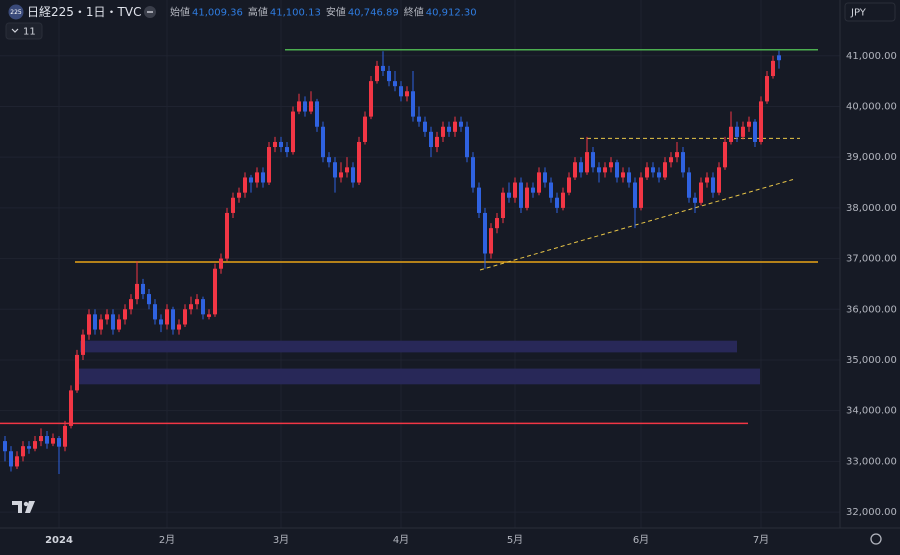 Image resolution: width=900 pixels, height=555 pixels. Describe the element at coordinates (15, 30) in the screenshot. I see `chevron-icon` at that location.